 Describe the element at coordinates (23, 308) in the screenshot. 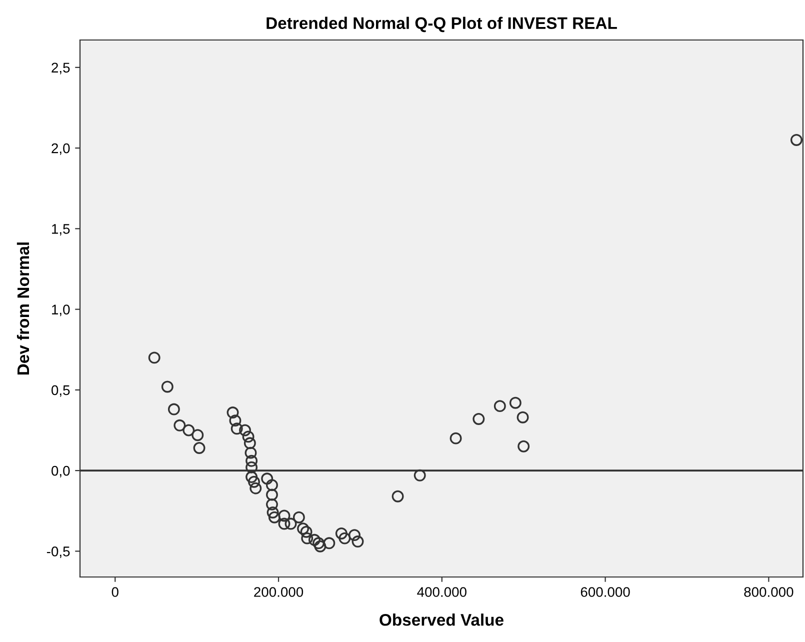

I see `y-axis-title: Dev from Normal` at that location.